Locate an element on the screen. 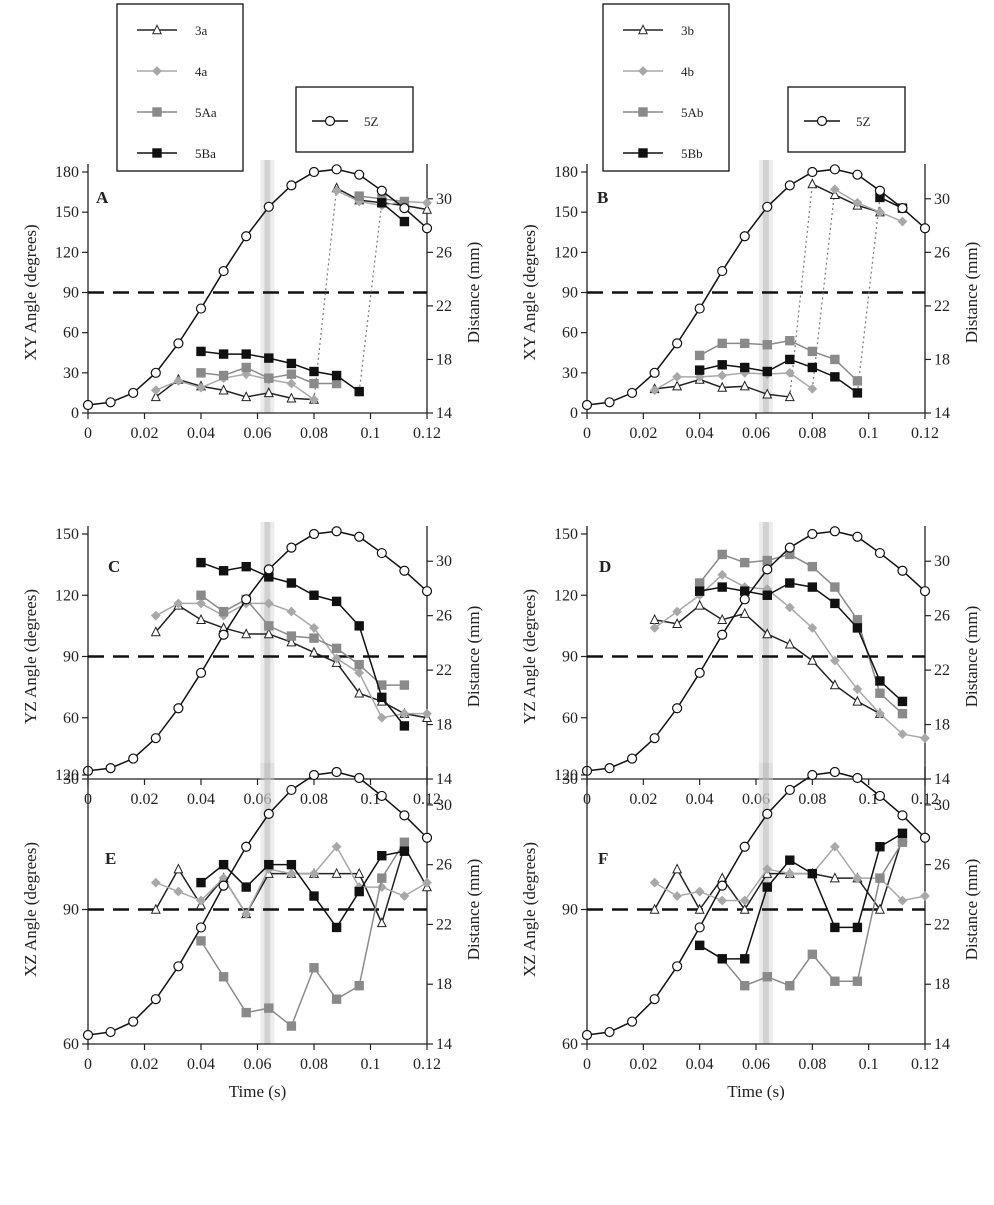 The width and height of the screenshot is (994, 1205). x-tick-label: 0.06 is located at coordinates (258, 1064).